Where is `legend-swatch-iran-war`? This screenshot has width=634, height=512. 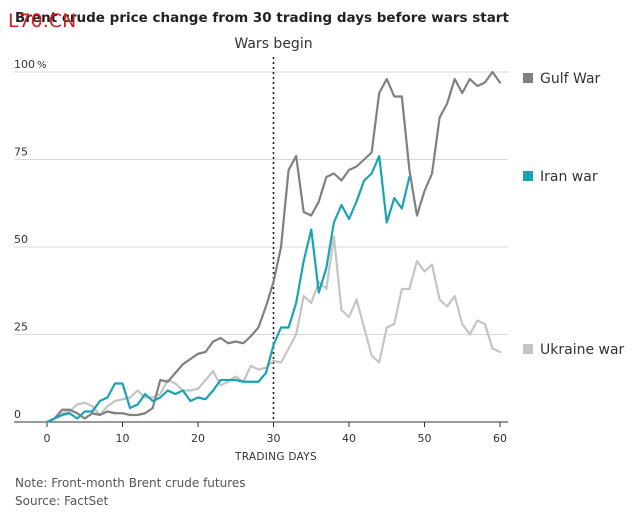 legend-swatch-iran-war is located at coordinates (528, 176).